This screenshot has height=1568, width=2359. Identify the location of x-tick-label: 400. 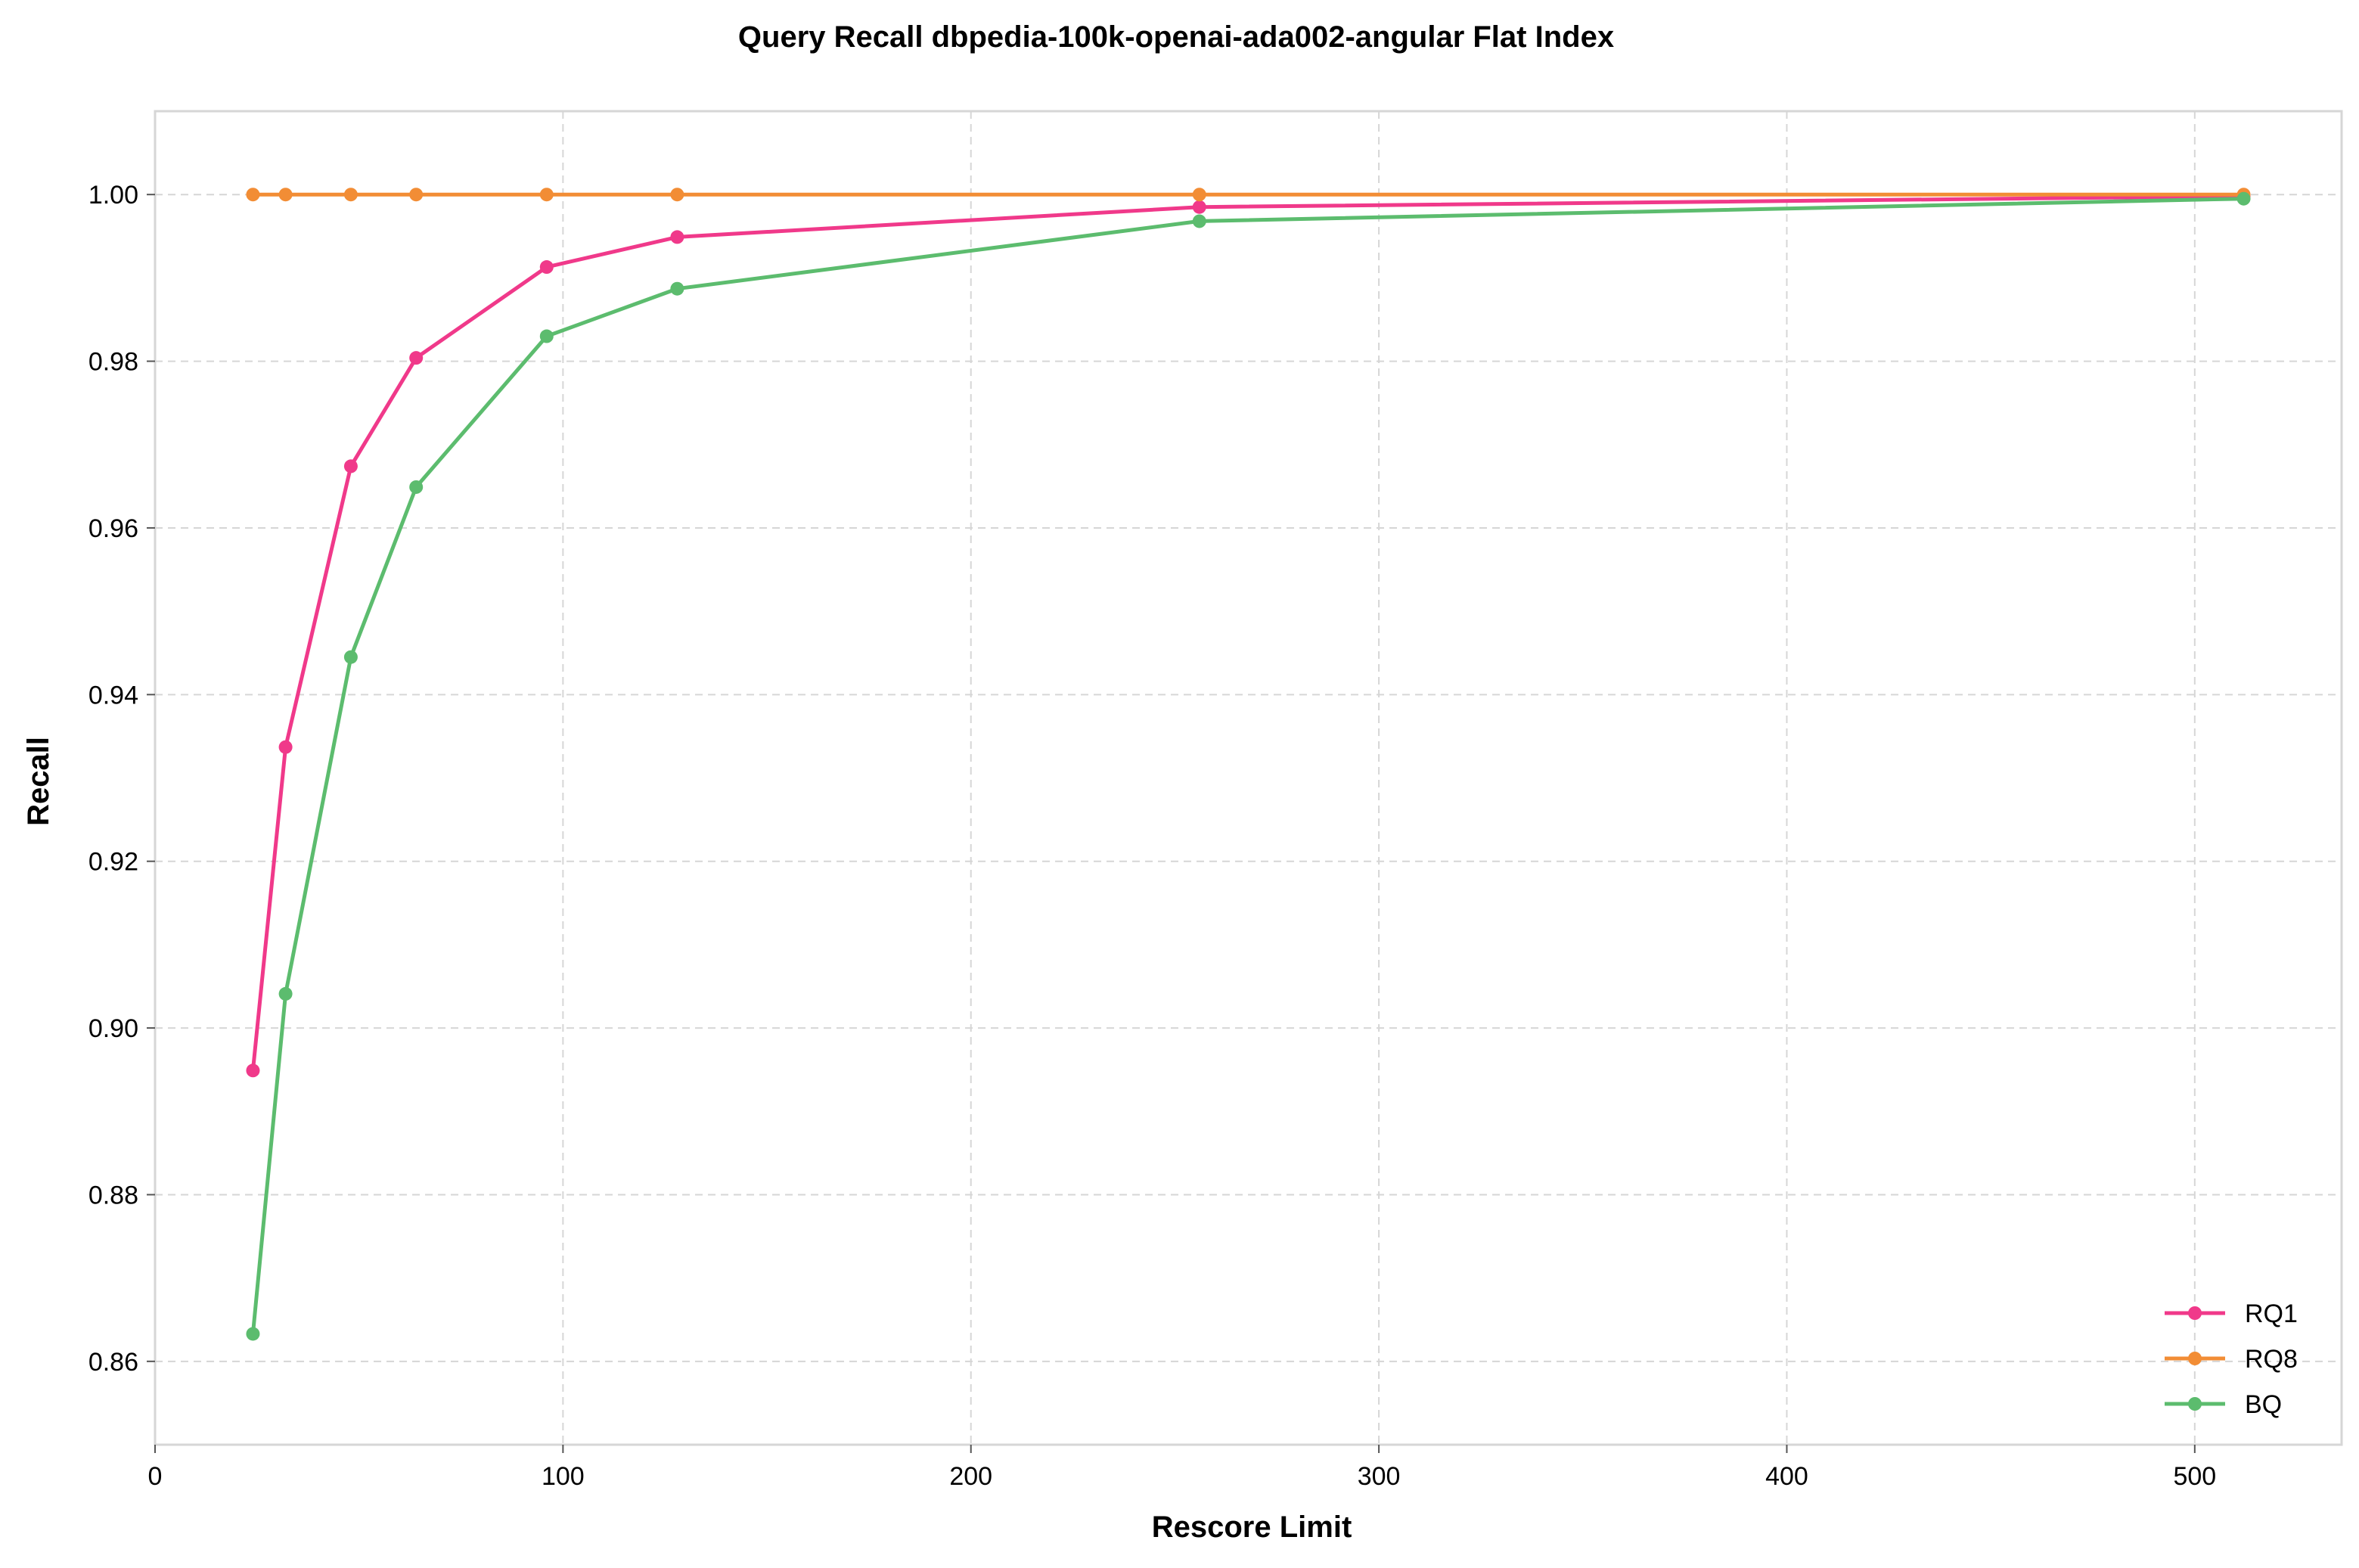
(1787, 1477).